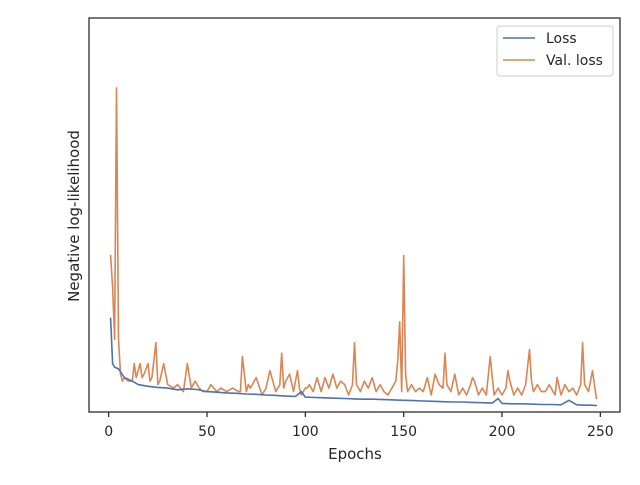 The width and height of the screenshot is (640, 485). Describe the element at coordinates (74, 216) in the screenshot. I see `y-axis-label: Negative log-likelihood` at that location.